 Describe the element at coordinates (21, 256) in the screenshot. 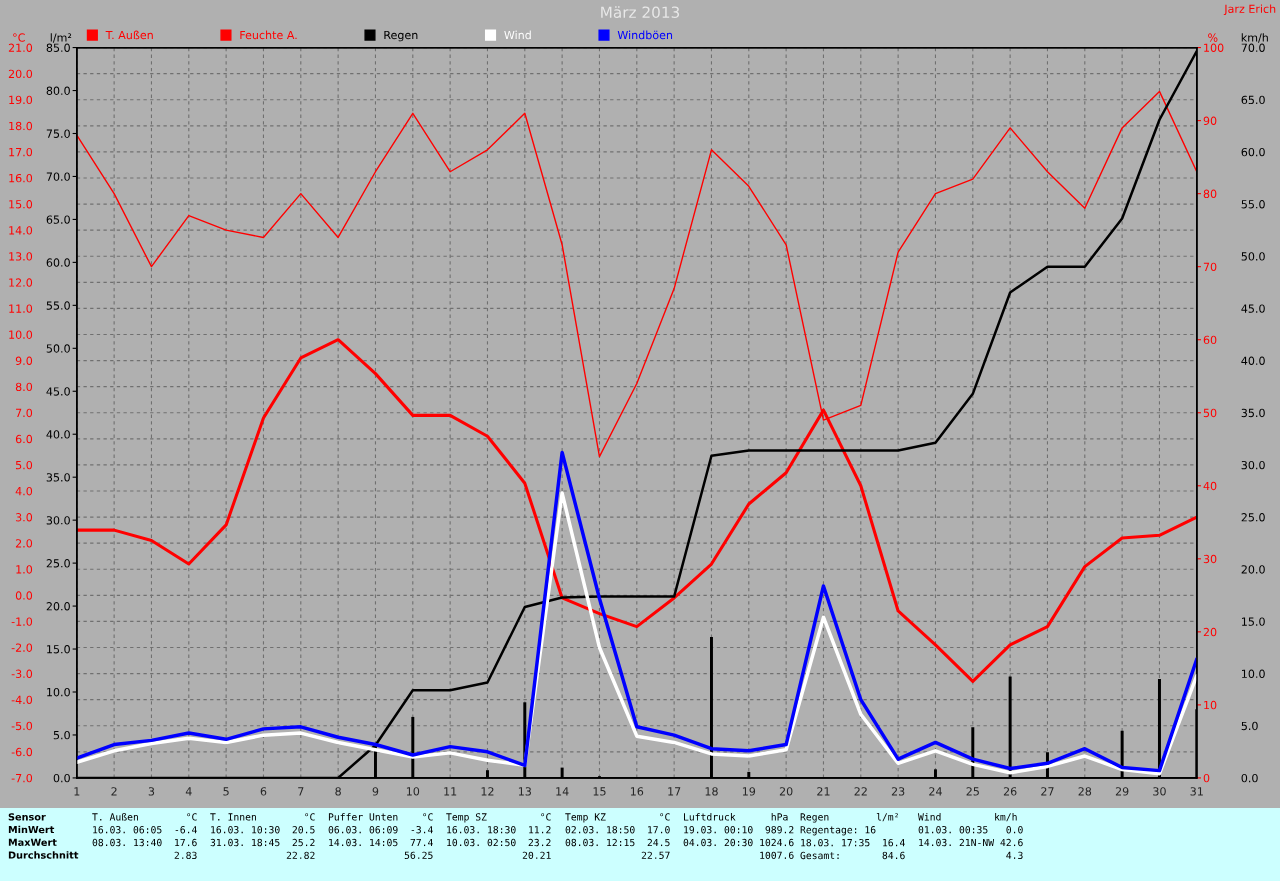

I see `y-tick-label: 13.0` at that location.